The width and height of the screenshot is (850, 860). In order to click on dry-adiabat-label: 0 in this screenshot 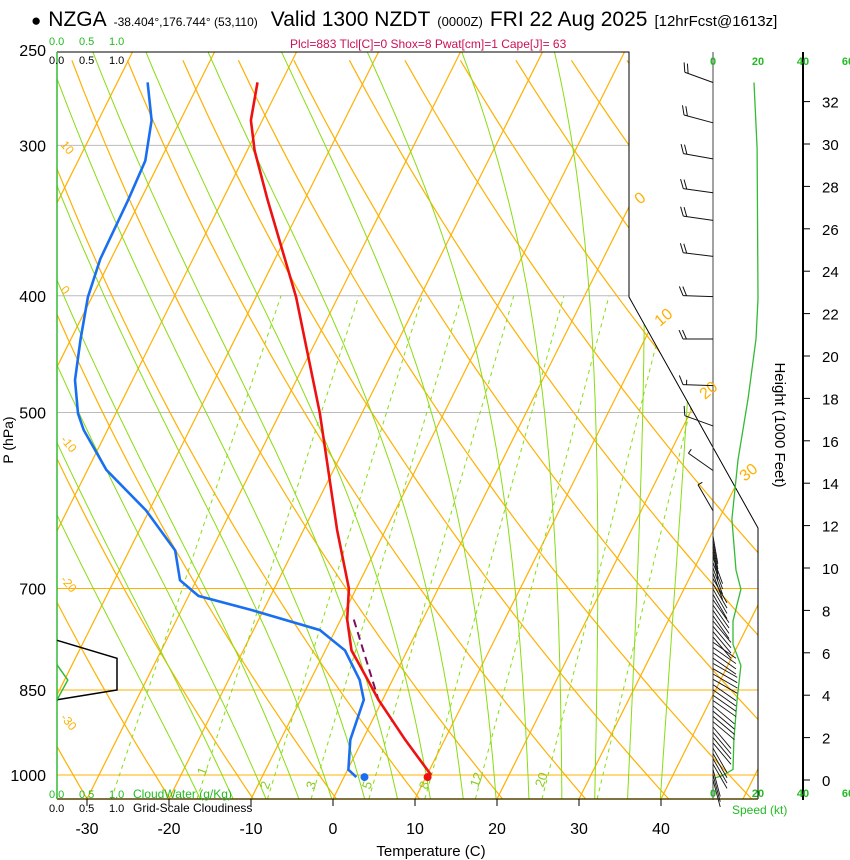, I will do `click(65, 290)`.